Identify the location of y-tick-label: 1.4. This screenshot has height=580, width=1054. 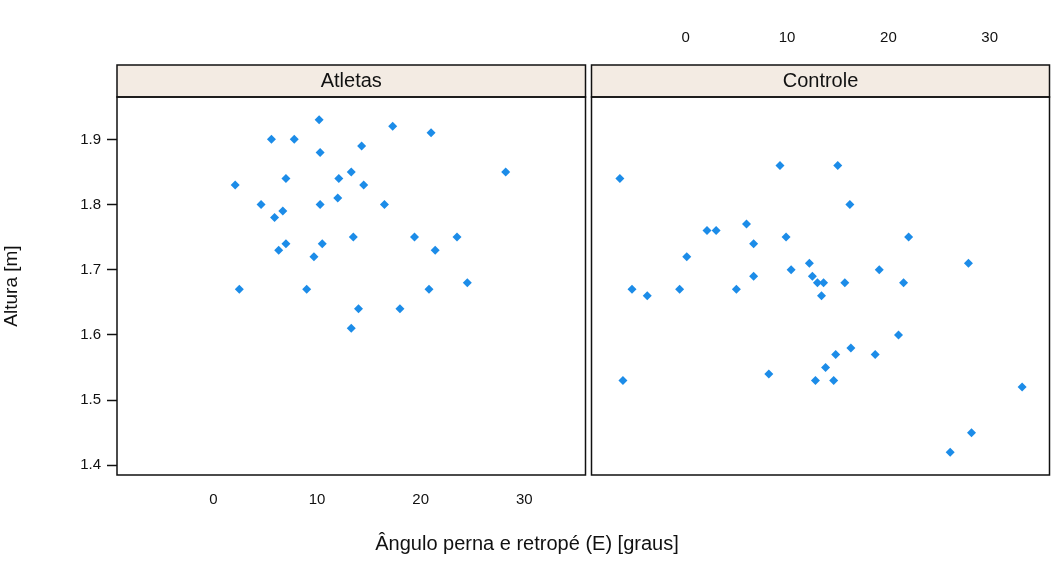
(90, 464).